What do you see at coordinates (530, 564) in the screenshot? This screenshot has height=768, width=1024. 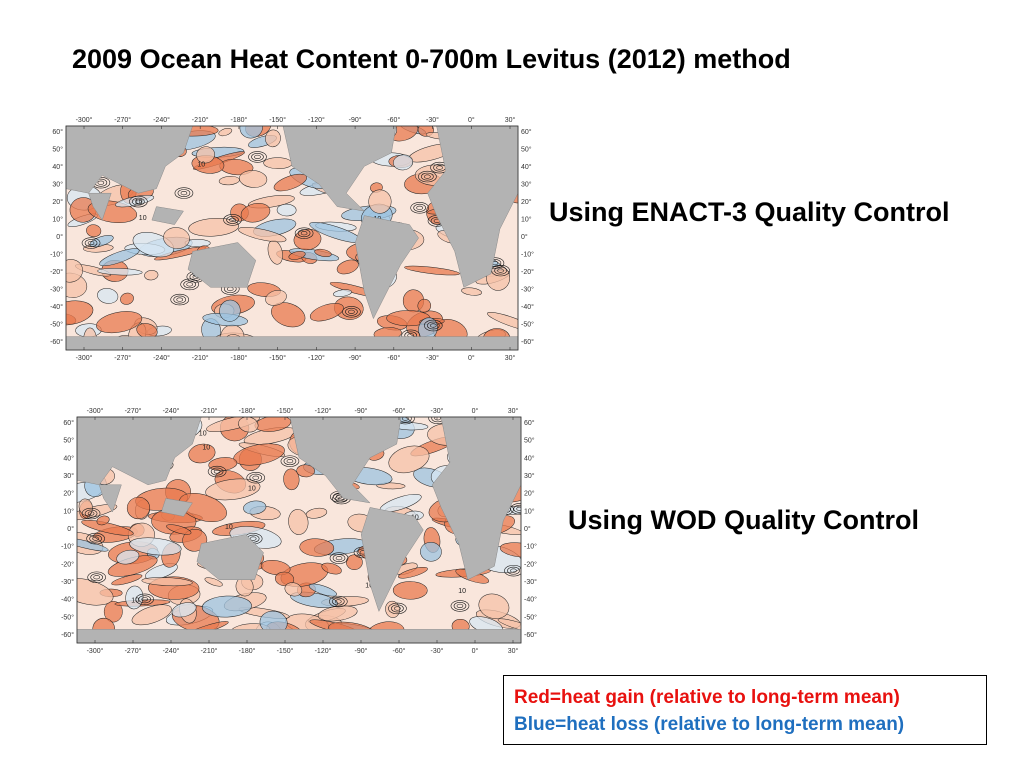 I see `lat-tick-label-right: -20°` at bounding box center [530, 564].